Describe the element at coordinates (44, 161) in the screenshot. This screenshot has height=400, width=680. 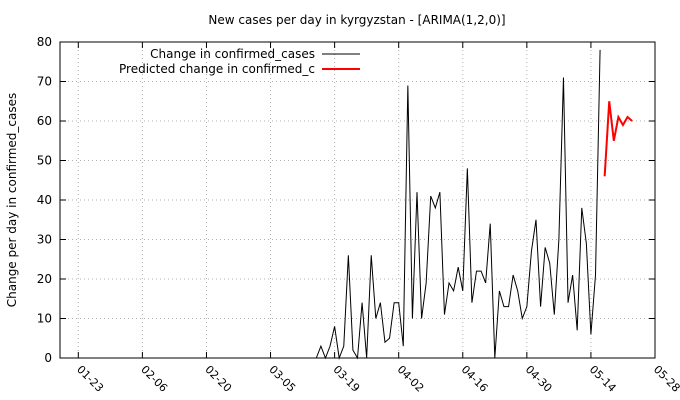
I see `y-tick-label: 50` at that location.